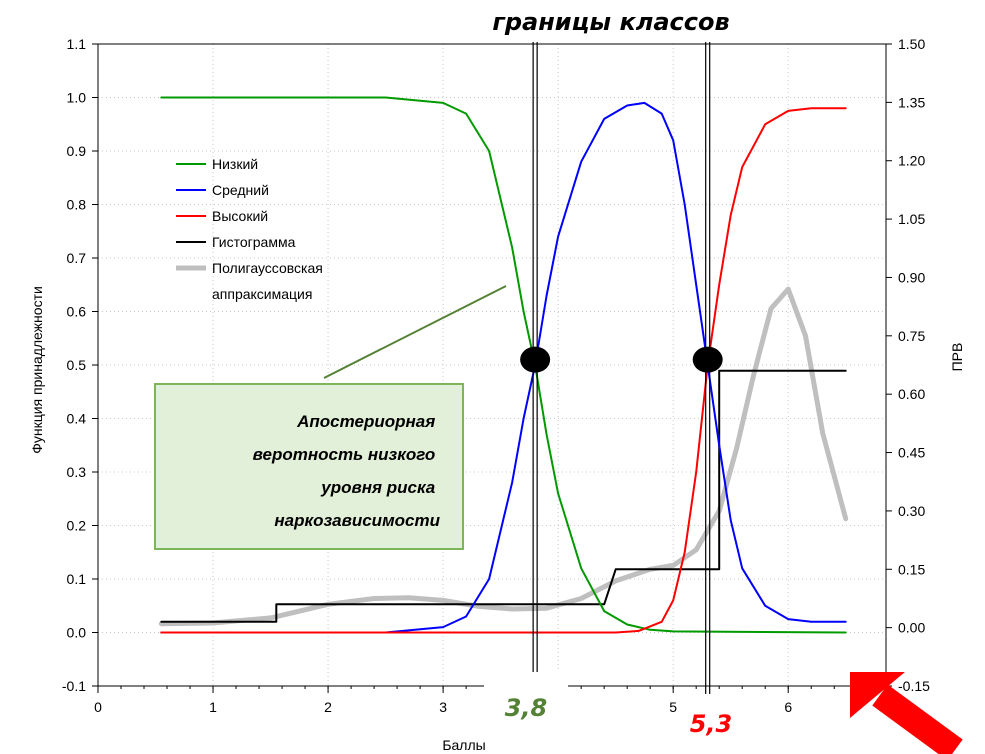 This screenshot has height=754, width=985. I want to click on chart-title: границы классов, so click(610, 22).